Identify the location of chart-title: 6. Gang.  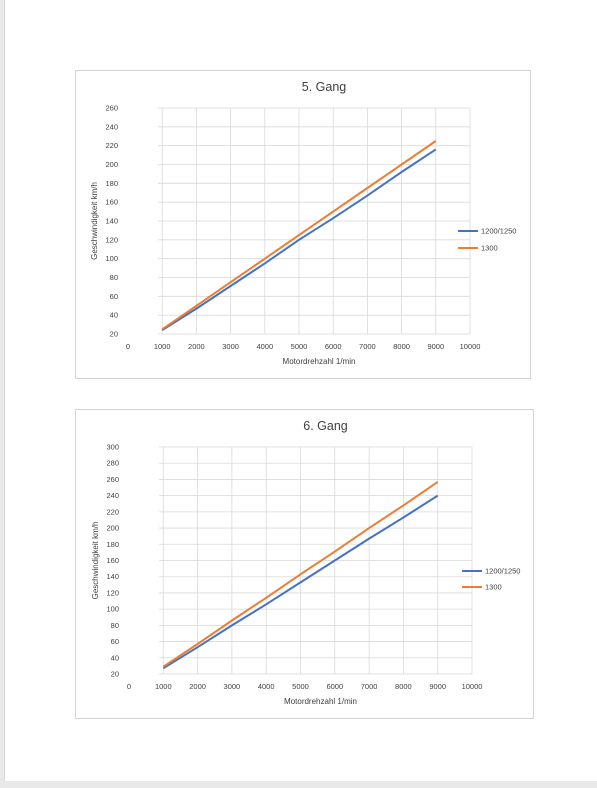
(325, 426).